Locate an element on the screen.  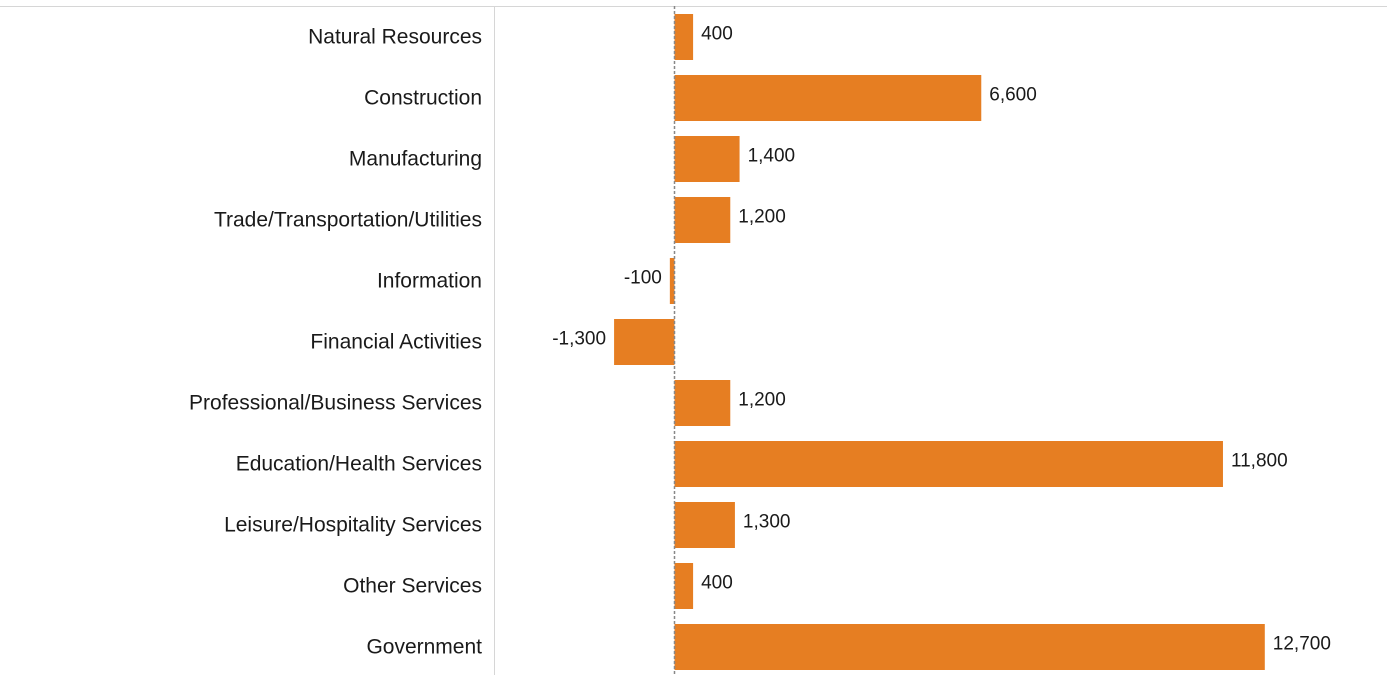
category-label: Professional/Business Services is located at coordinates (335, 403).